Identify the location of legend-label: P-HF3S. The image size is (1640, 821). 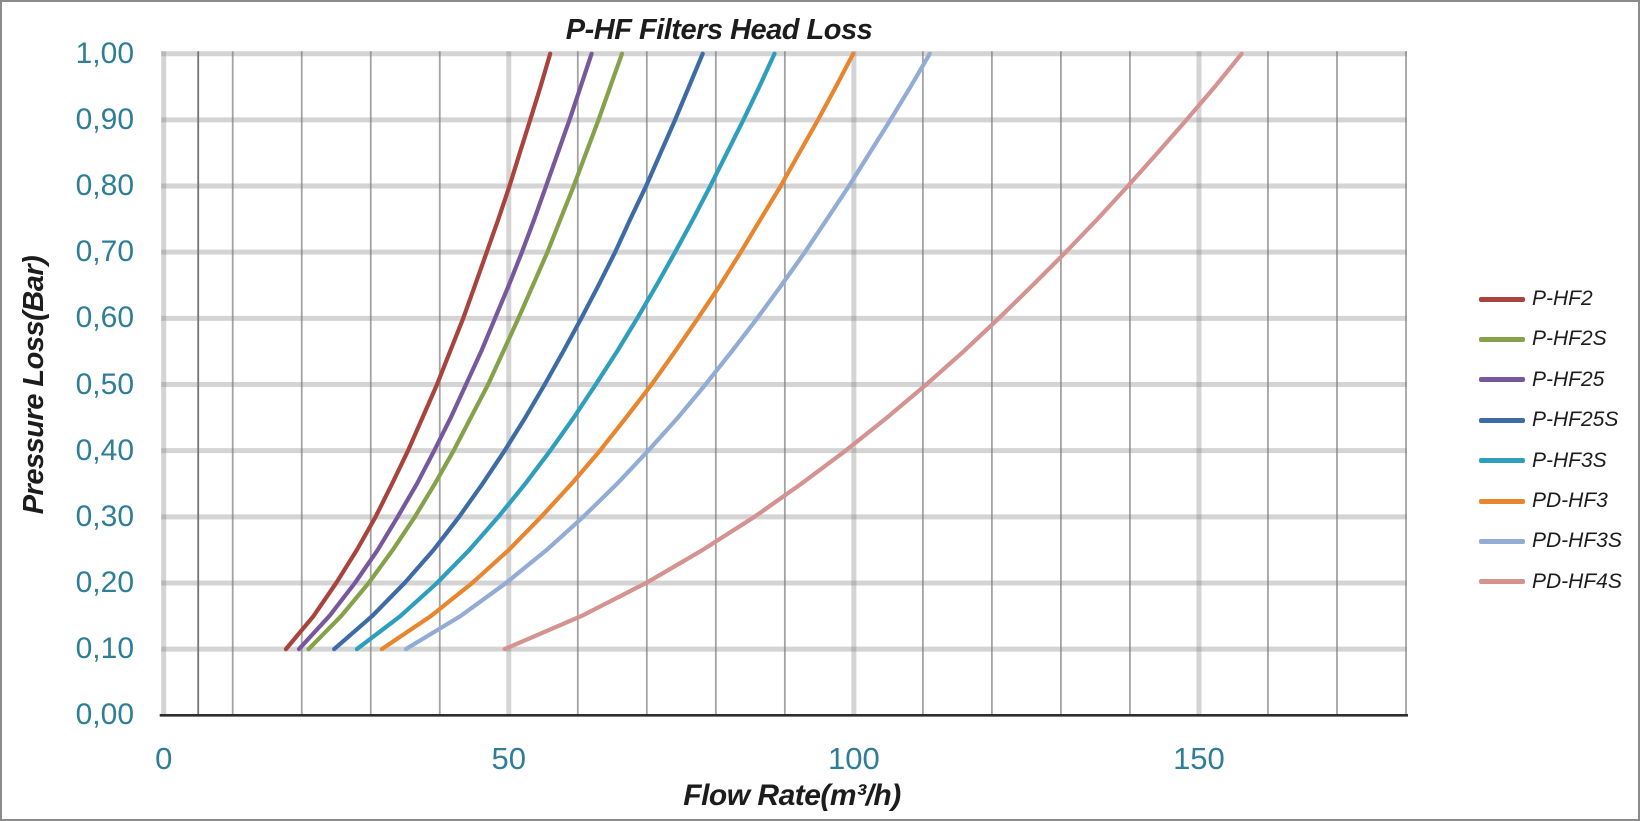
(1569, 460).